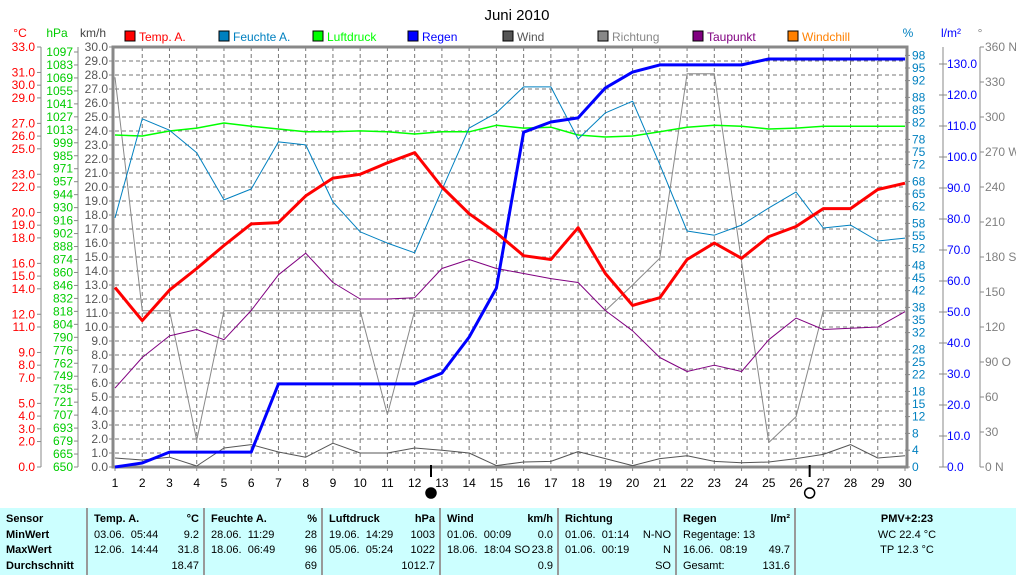 Image resolution: width=1016 pixels, height=575 pixels. What do you see at coordinates (99, 383) in the screenshot?
I see `wind-tick-label: 6.0` at bounding box center [99, 383].